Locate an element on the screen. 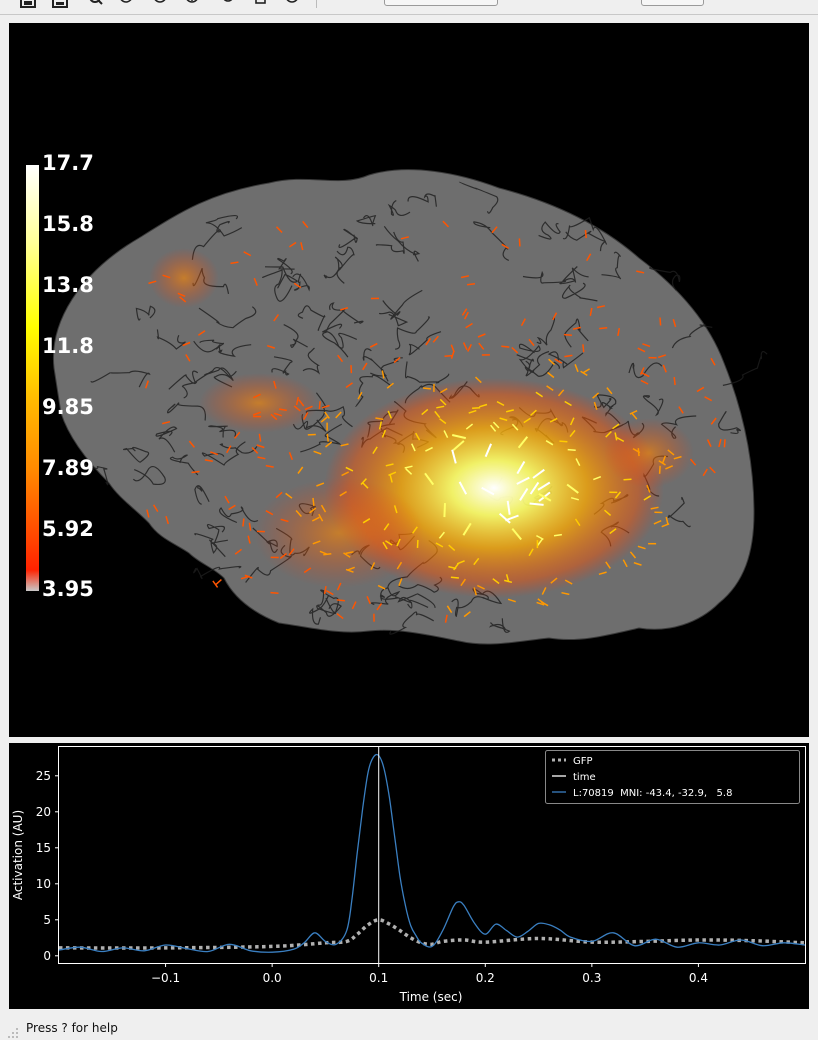  x-axis-label: Time (sec) is located at coordinates (431, 997).